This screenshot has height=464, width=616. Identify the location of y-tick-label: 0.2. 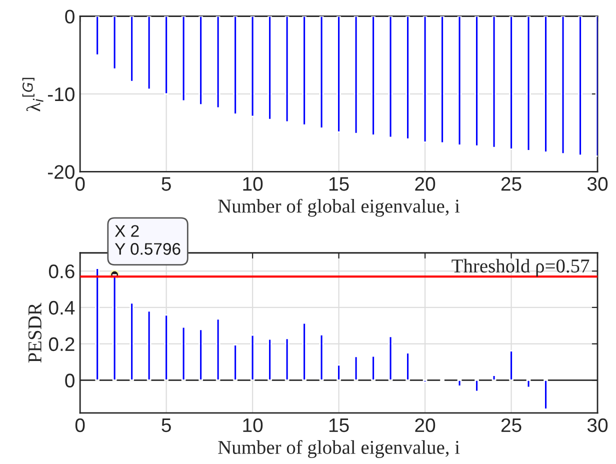
(61, 344).